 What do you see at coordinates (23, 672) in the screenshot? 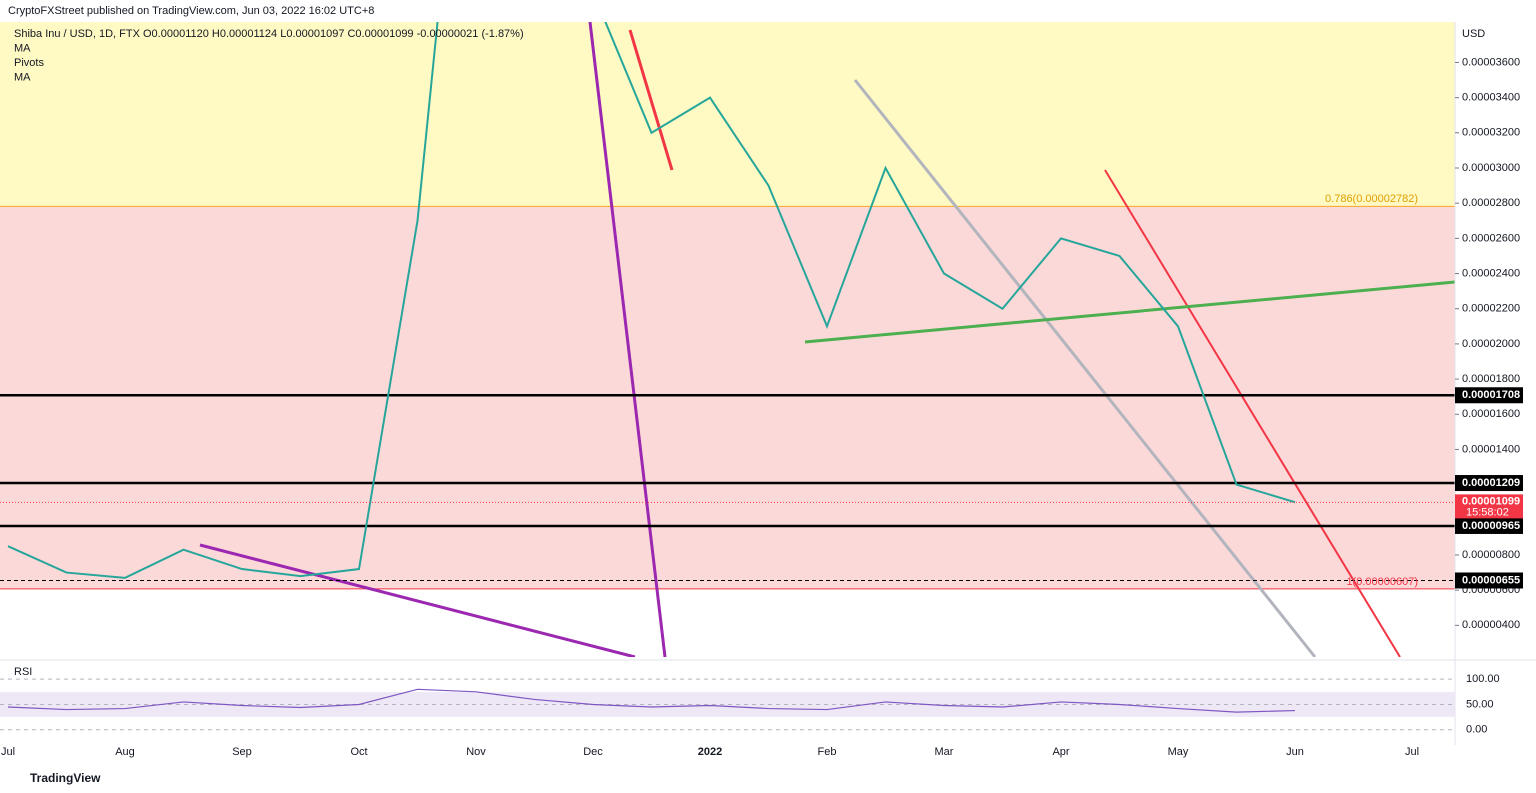
I see `rsi-title: RSI` at bounding box center [23, 672].